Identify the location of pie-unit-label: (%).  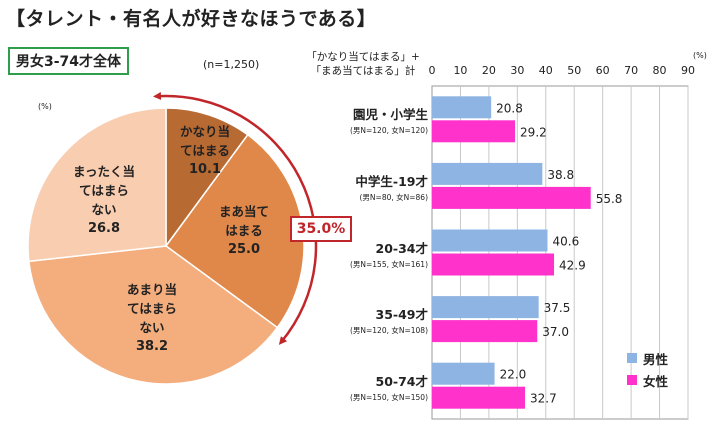
(45, 106).